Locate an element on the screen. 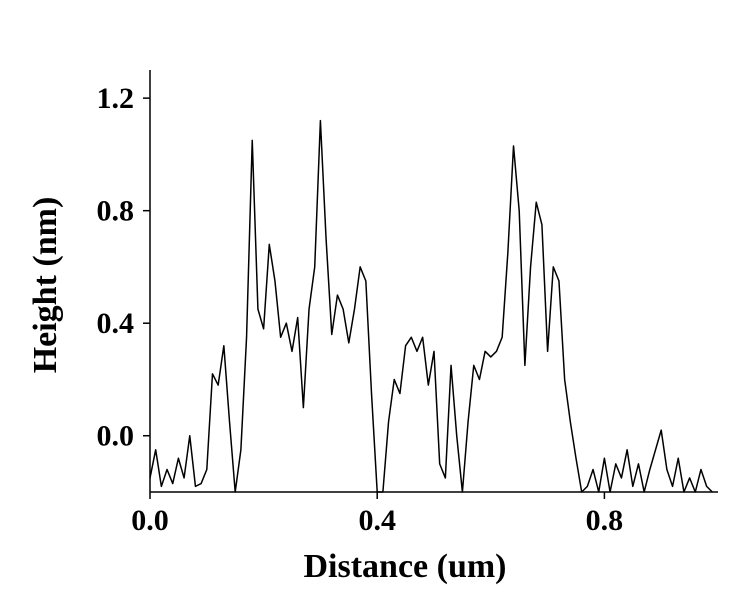  x-tick-label: 0.8 is located at coordinates (605, 520).